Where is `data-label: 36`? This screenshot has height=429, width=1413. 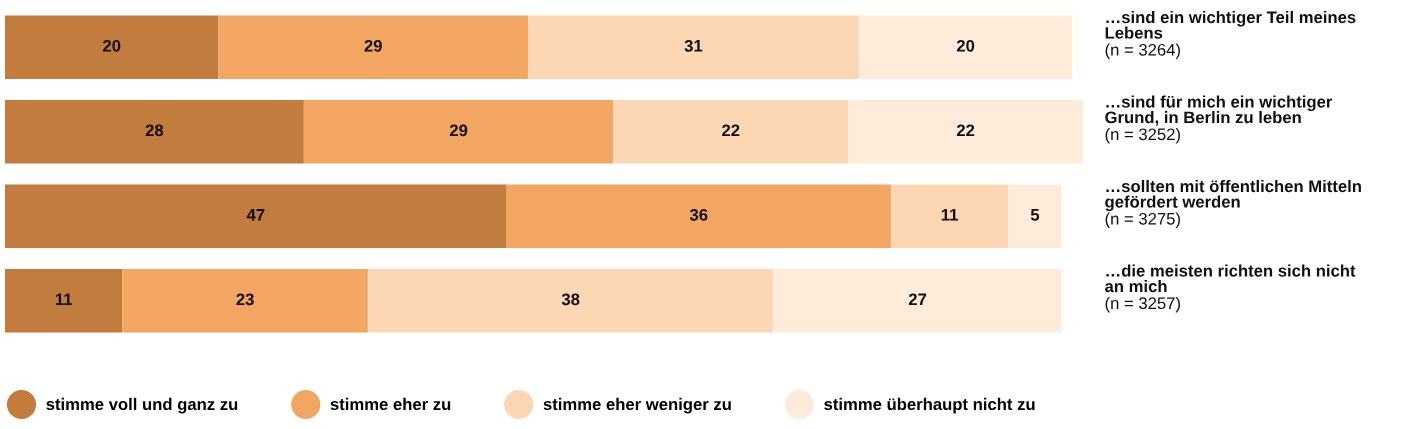 data-label: 36 is located at coordinates (698, 214).